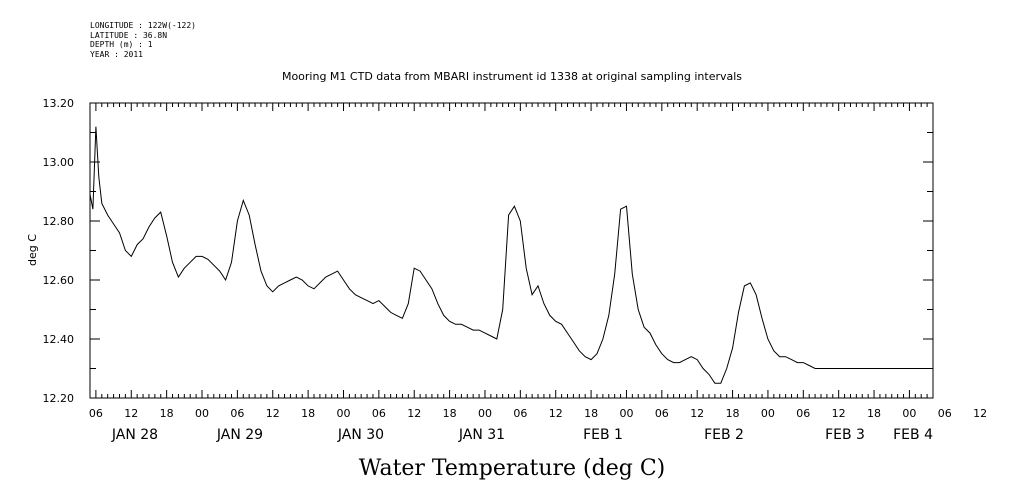 The height and width of the screenshot is (504, 1009). I want to click on meta-depth: DEPTH (m) : 1, so click(121, 44).